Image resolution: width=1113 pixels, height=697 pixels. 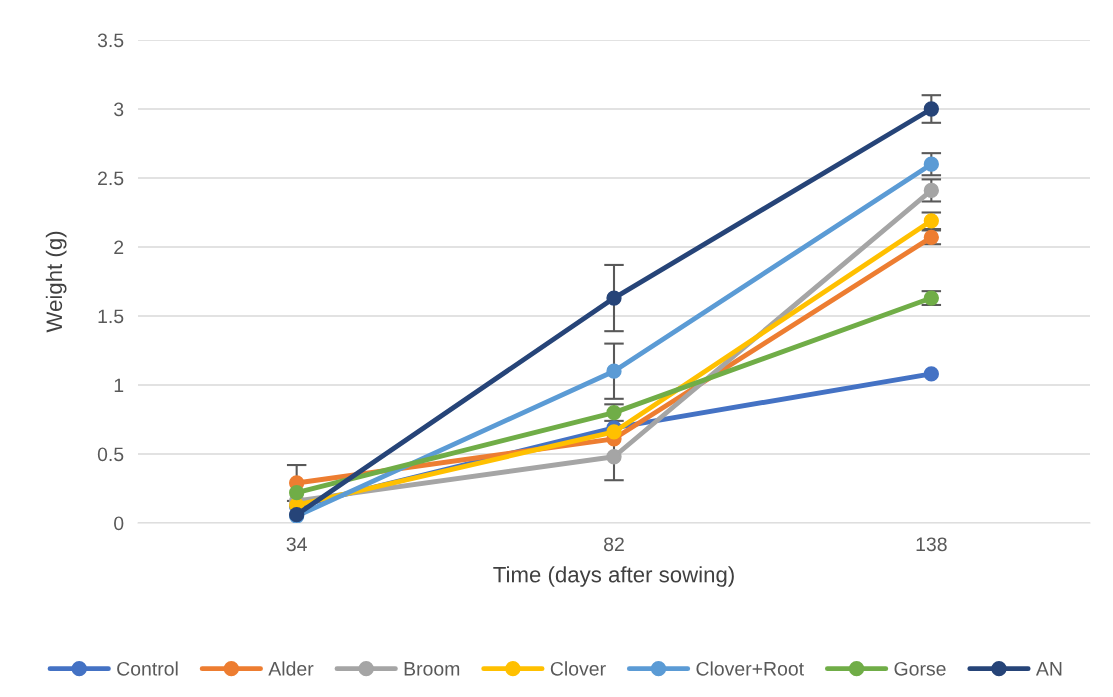 I want to click on y-tick-label: 3.5, so click(x=110, y=40).